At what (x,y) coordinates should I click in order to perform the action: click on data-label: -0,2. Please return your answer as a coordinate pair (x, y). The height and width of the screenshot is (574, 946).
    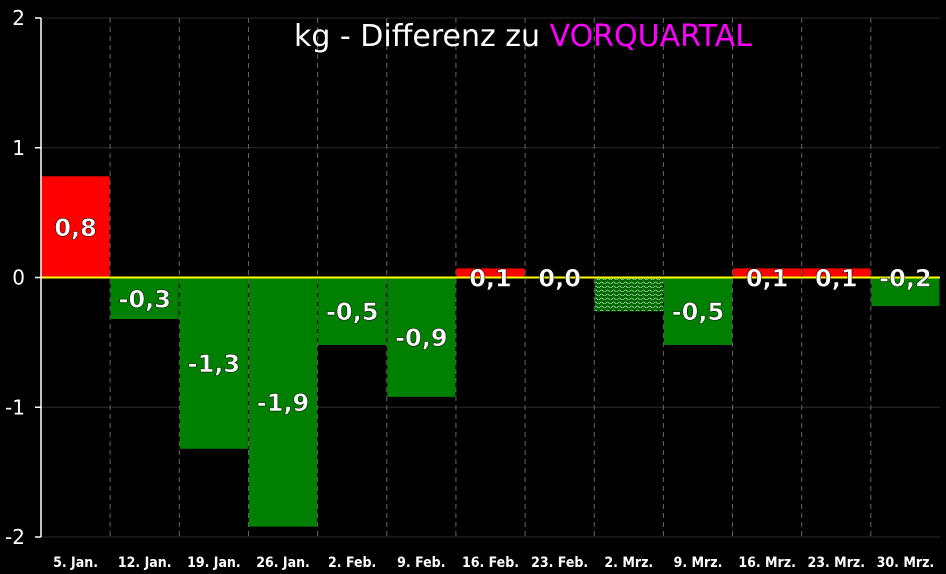
    Looking at the image, I should click on (905, 279).